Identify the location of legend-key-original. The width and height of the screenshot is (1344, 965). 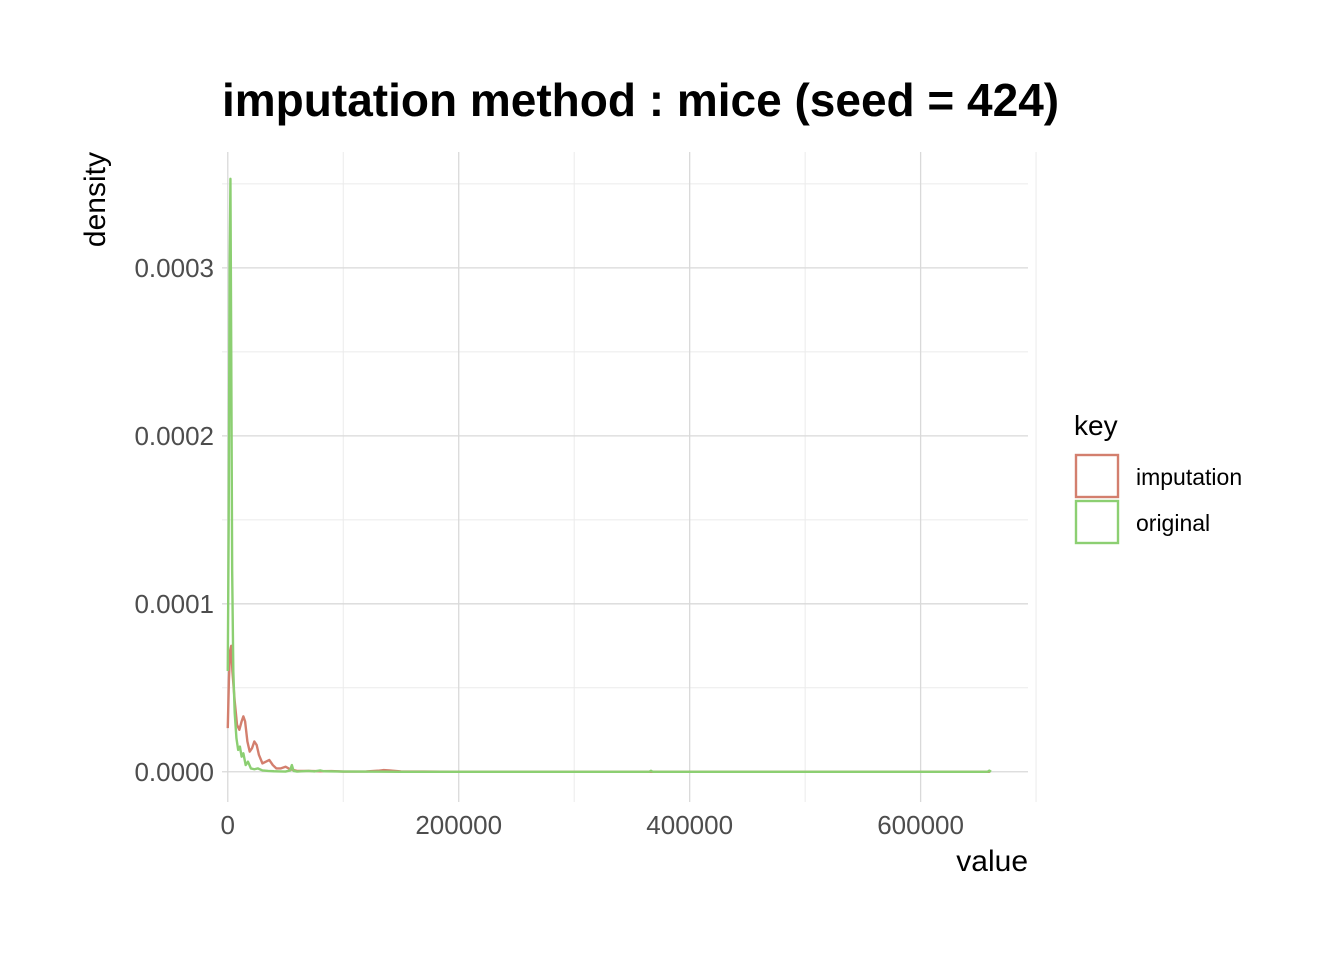
(1097, 522).